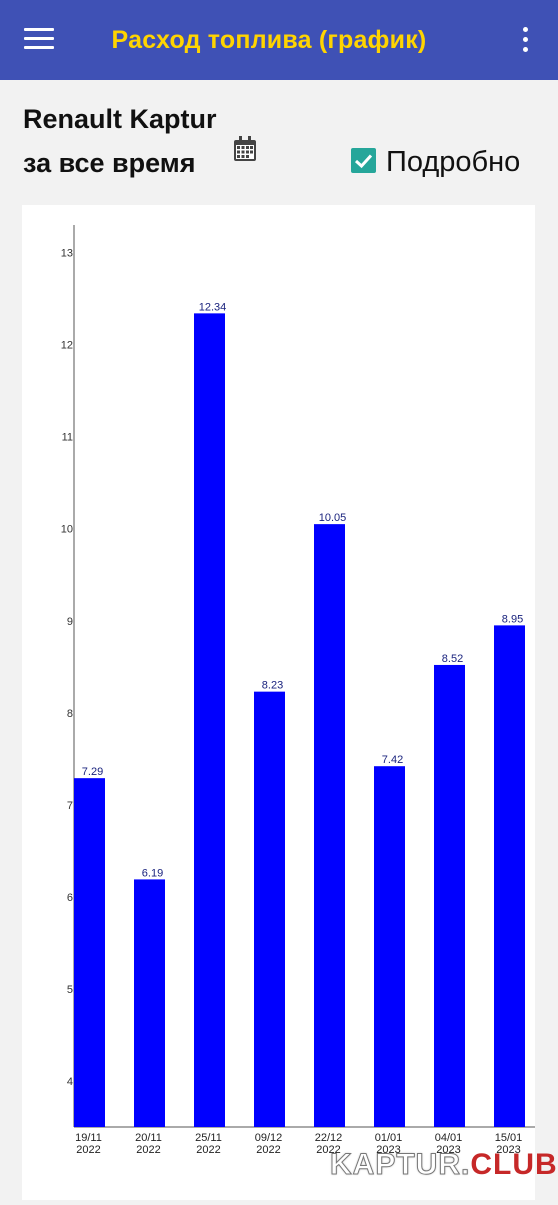  What do you see at coordinates (39, 39) in the screenshot?
I see `hamburger-menu-icon` at bounding box center [39, 39].